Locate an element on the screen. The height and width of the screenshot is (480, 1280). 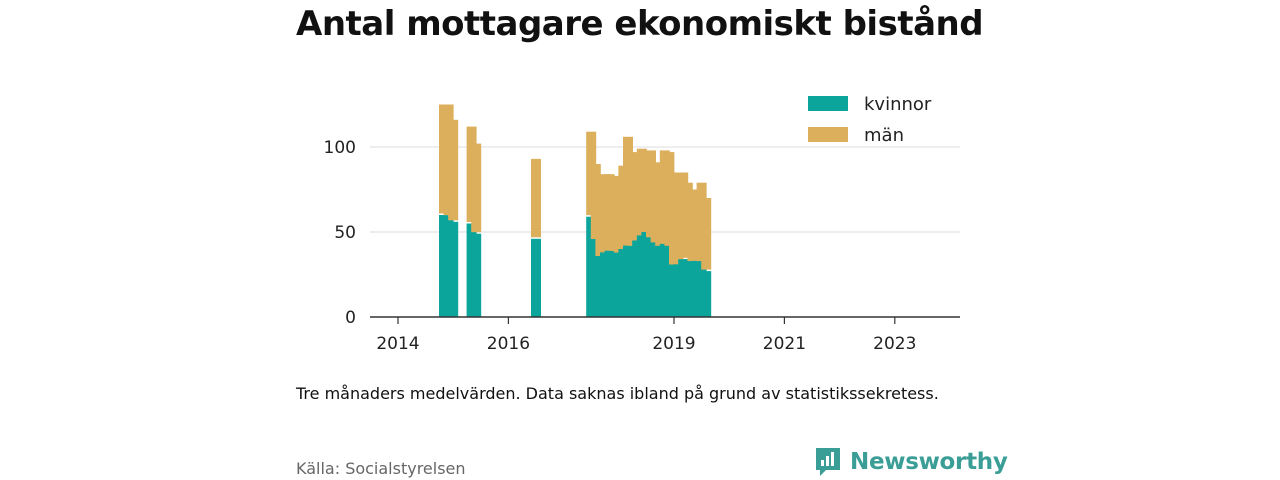
y-tick-label: 50 is located at coordinates (345, 233).